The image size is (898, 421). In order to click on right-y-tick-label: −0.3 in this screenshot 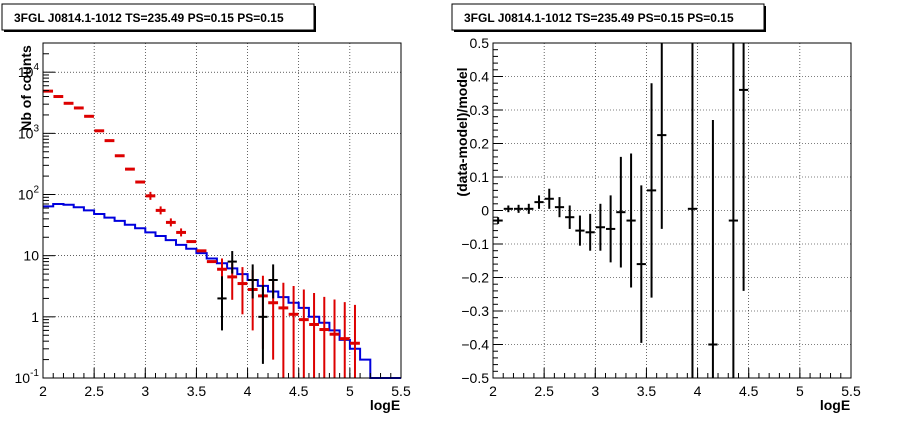, I will do `click(475, 311)`.